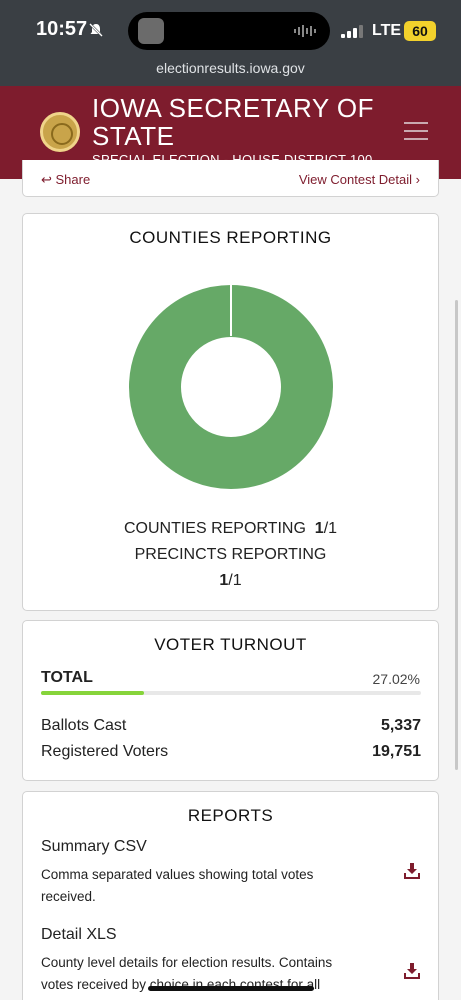 The width and height of the screenshot is (461, 1000). I want to click on status-bar: 10:57 LTE 60 electionresults.iowa.gov, so click(230, 43).